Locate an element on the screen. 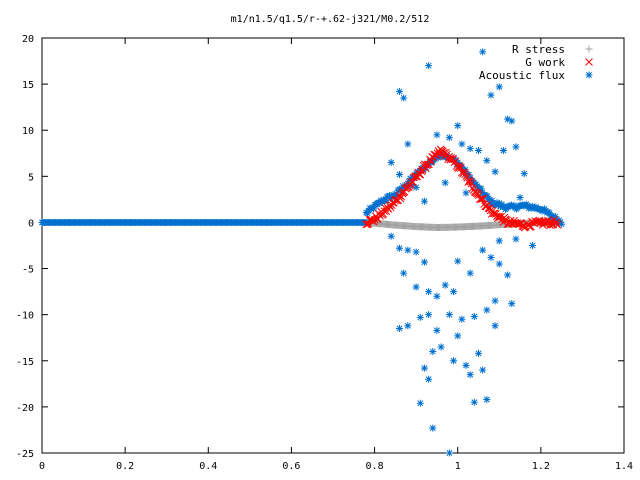 This screenshot has height=480, width=640. x-tick-label: 0.4 is located at coordinates (208, 466).